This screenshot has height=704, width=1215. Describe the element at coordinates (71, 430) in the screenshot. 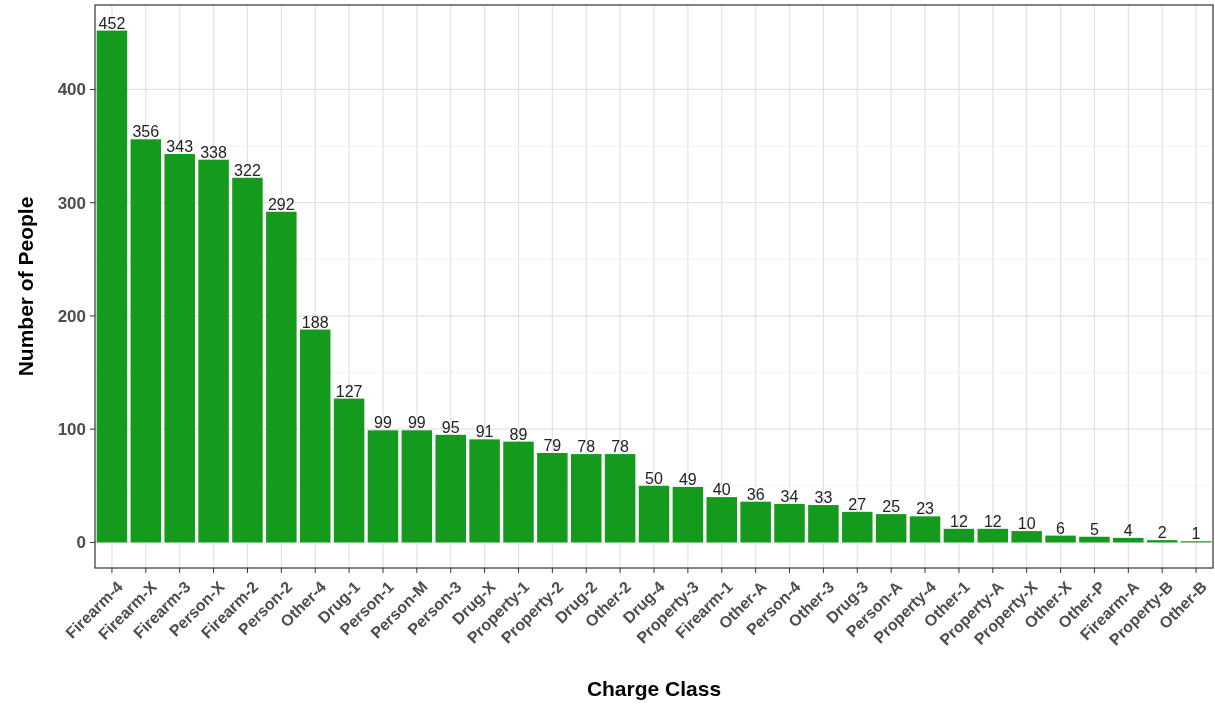

I see `y-tick-label: 100` at that location.